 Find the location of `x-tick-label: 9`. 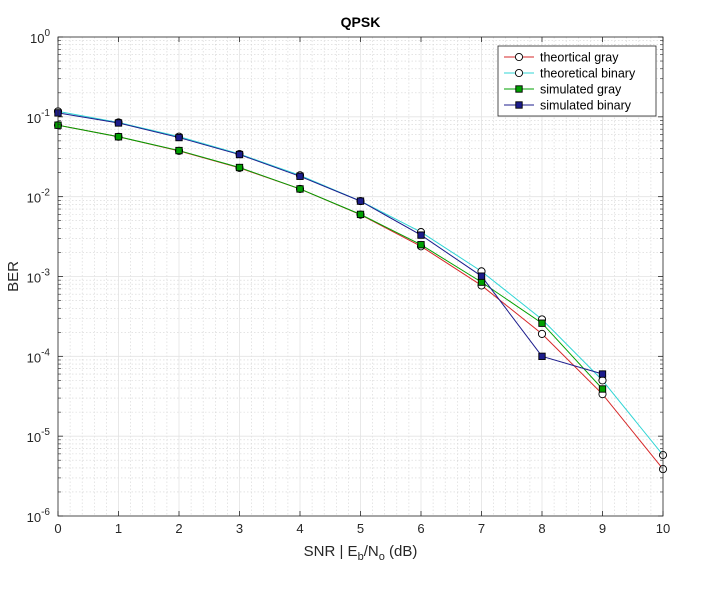

x-tick-label: 9 is located at coordinates (602, 528).